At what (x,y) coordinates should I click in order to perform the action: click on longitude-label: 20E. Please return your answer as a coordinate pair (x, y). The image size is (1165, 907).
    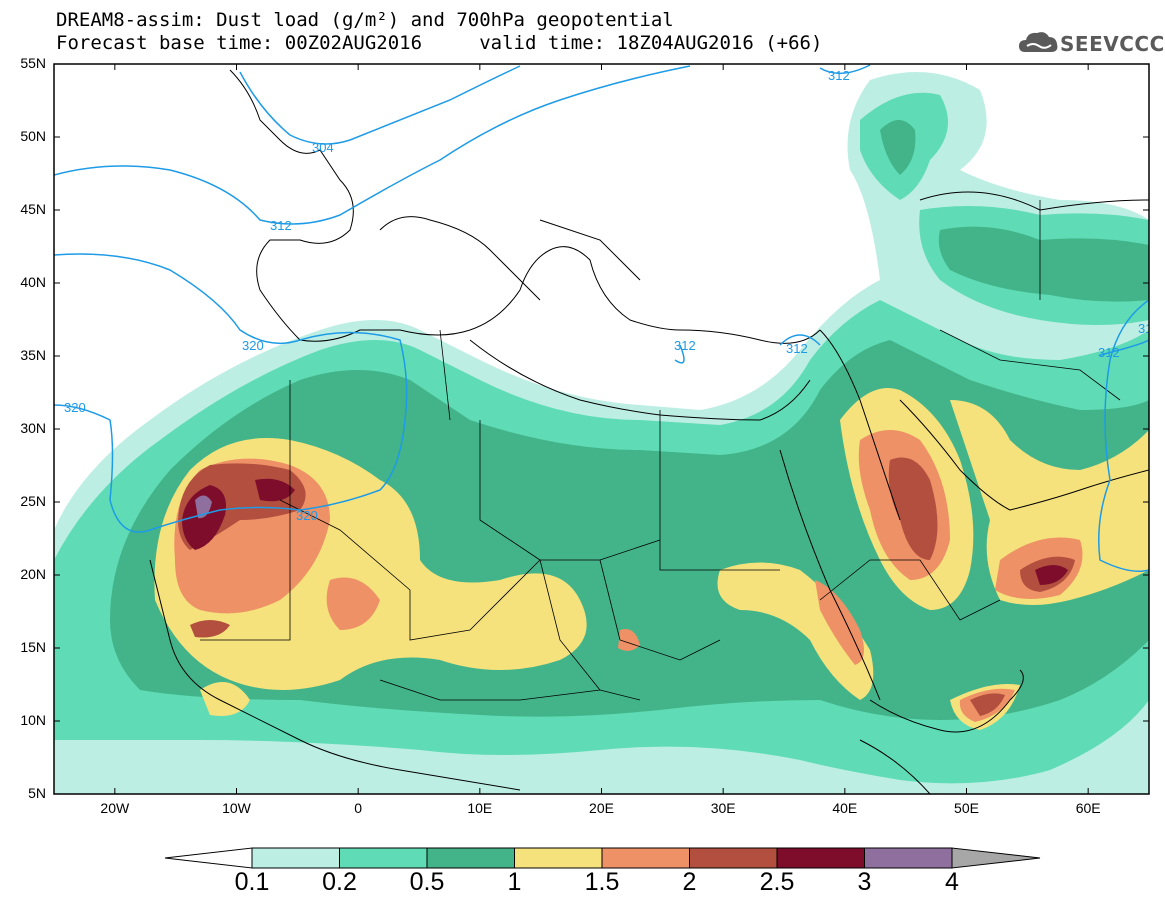
    Looking at the image, I should click on (601, 808).